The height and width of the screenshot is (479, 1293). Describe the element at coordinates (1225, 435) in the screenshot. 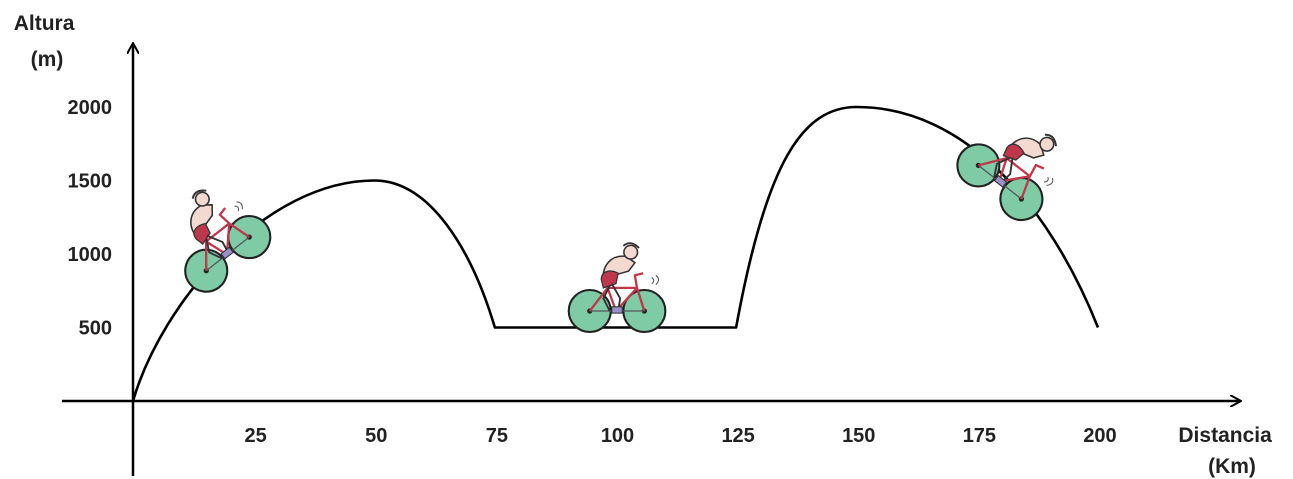

I see `x-axis-title-line-1: Distancia` at that location.